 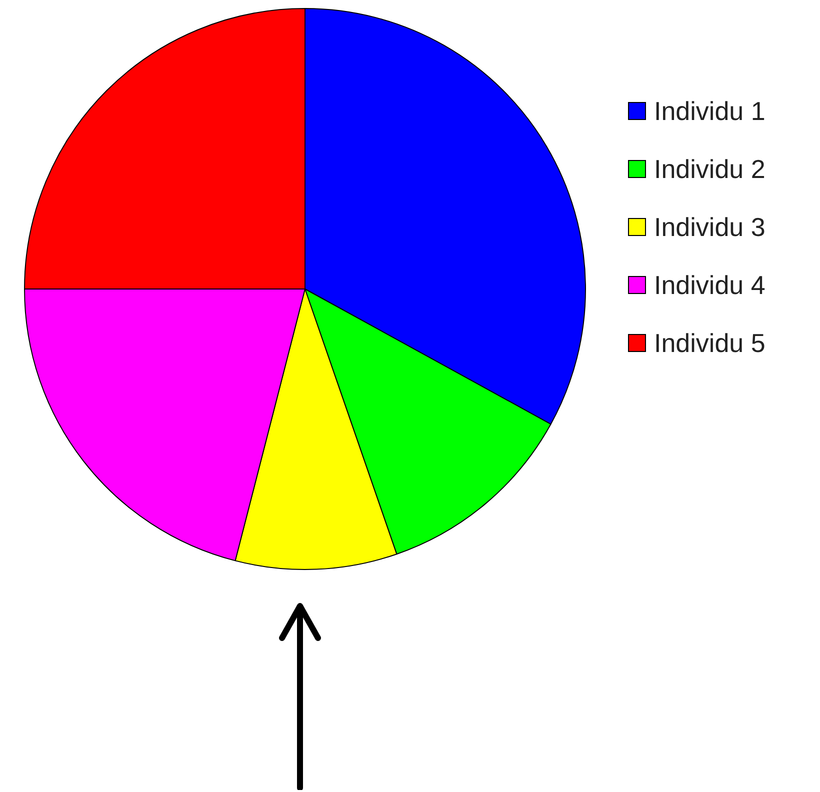 What do you see at coordinates (710, 285) in the screenshot?
I see `legend-label: Individu 4` at bounding box center [710, 285].